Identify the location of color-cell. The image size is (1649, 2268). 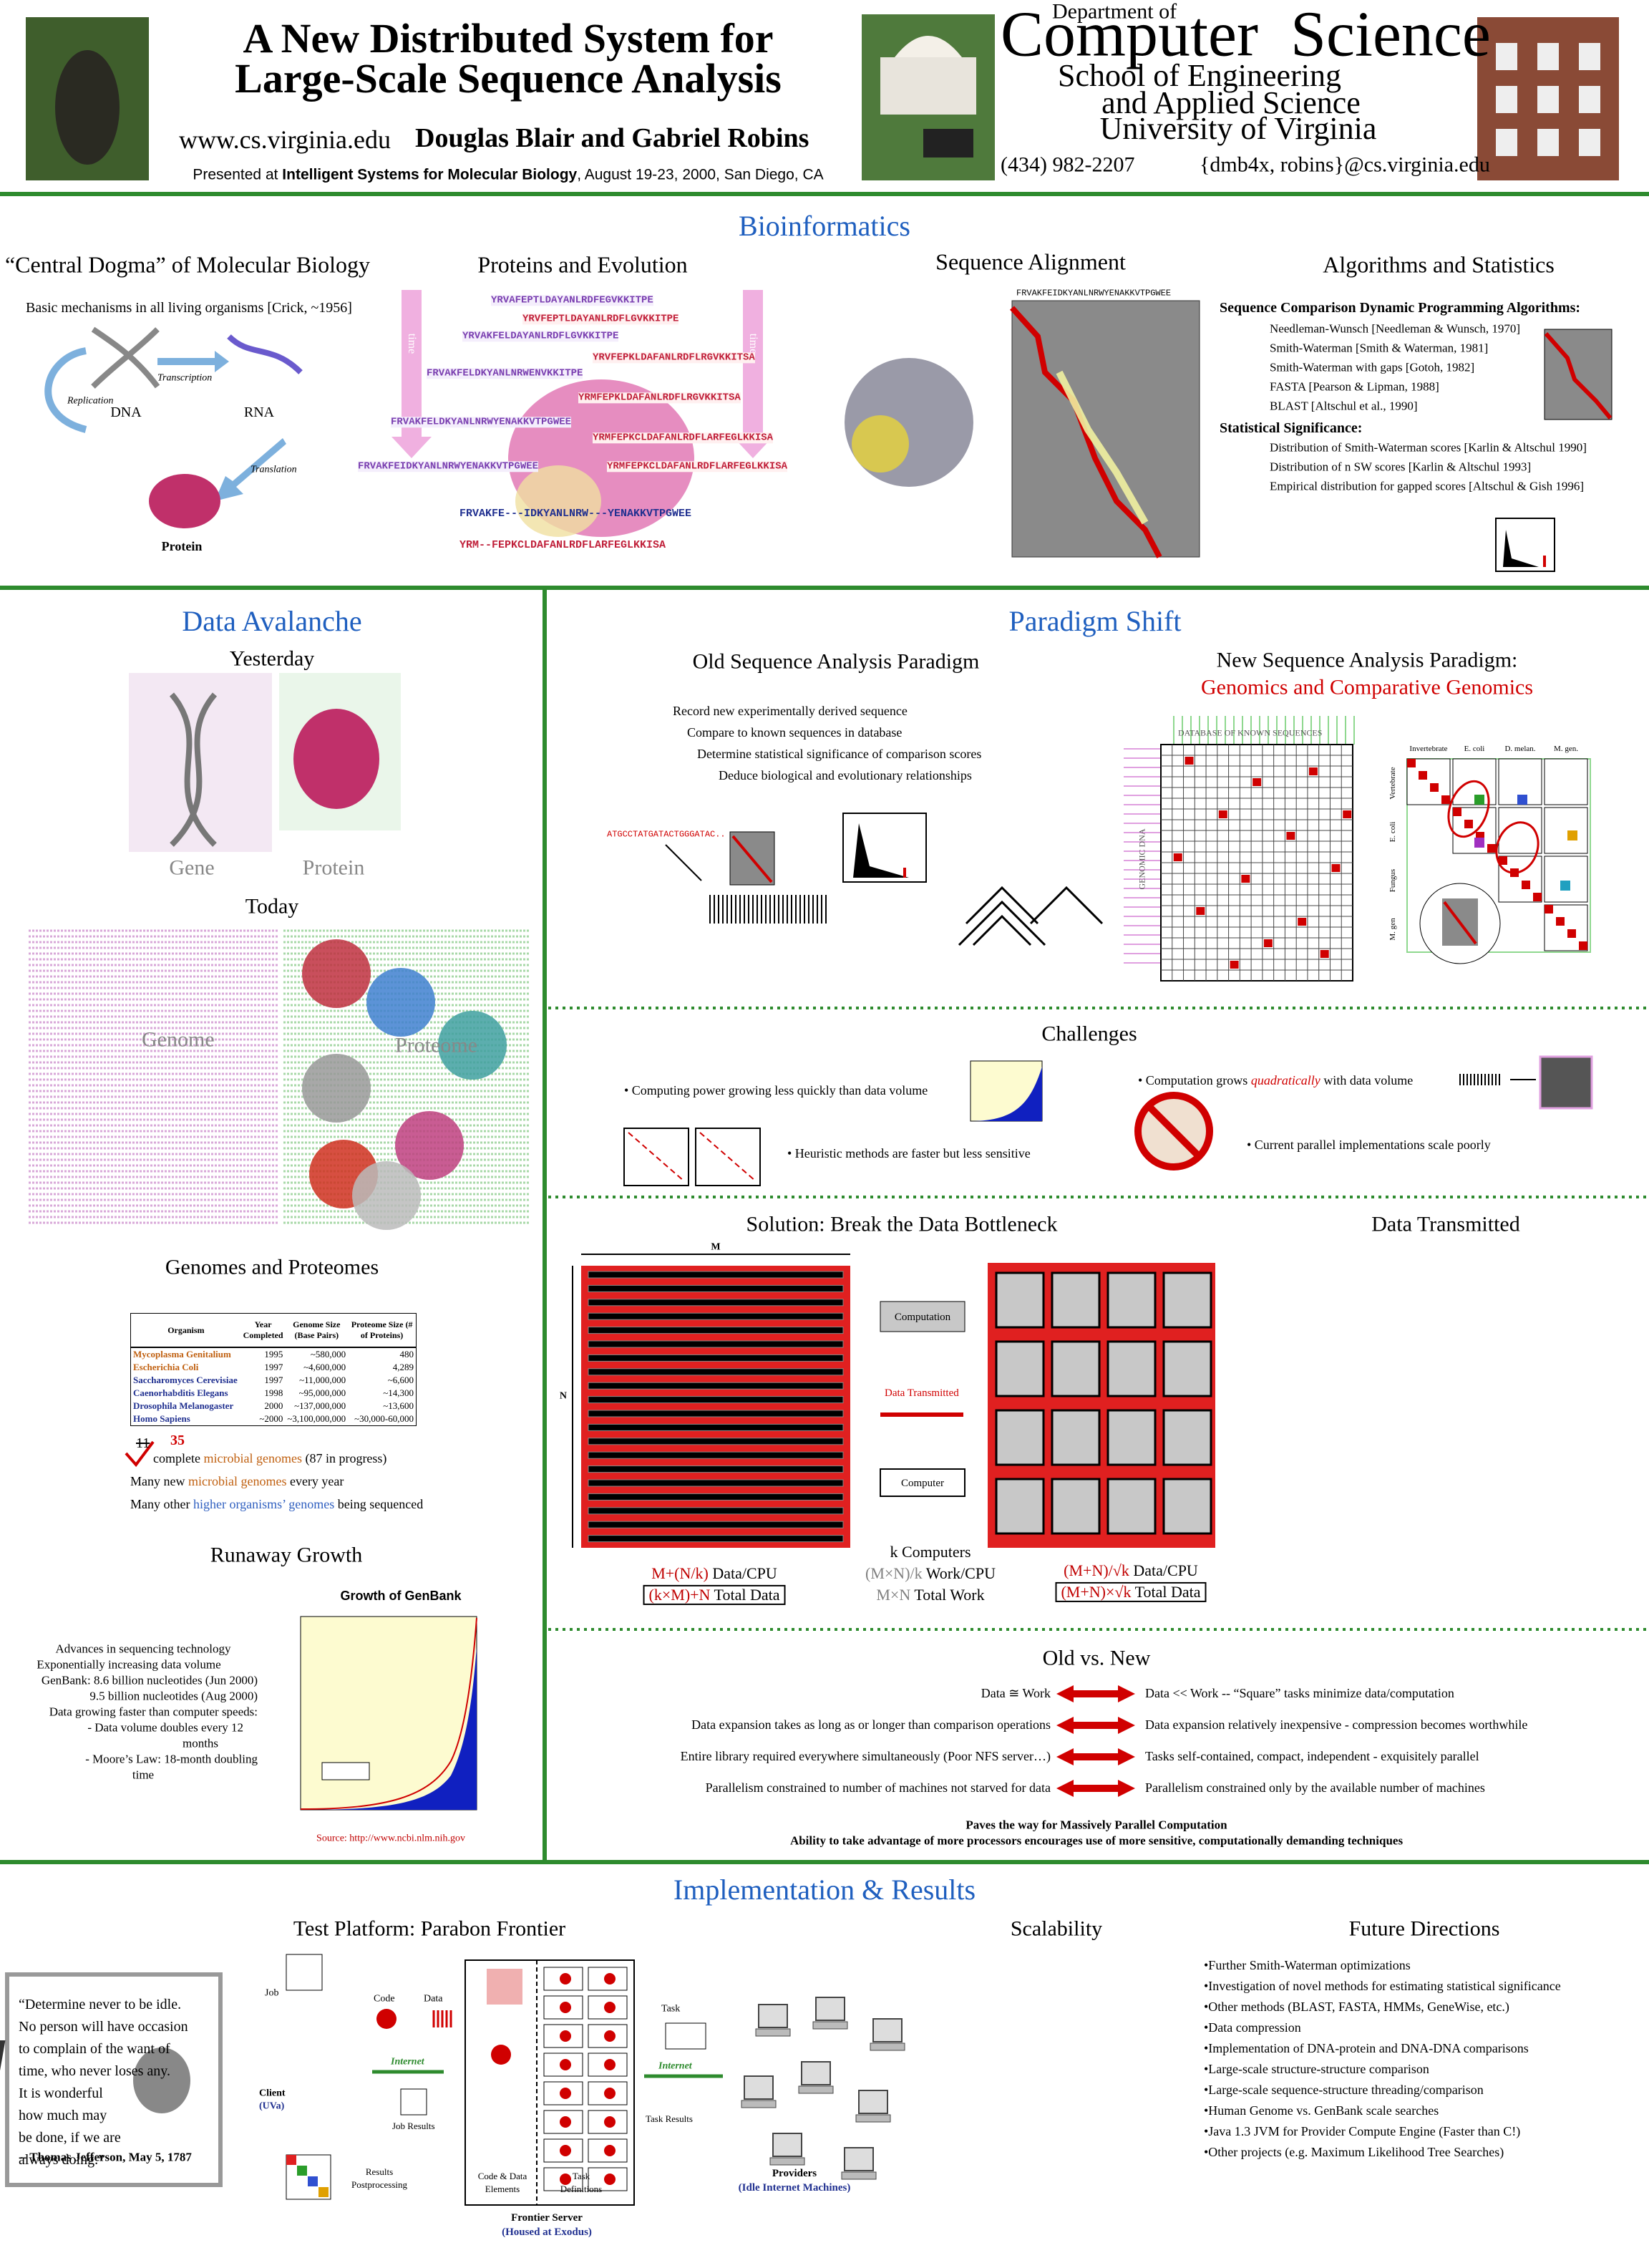
(1565, 886).